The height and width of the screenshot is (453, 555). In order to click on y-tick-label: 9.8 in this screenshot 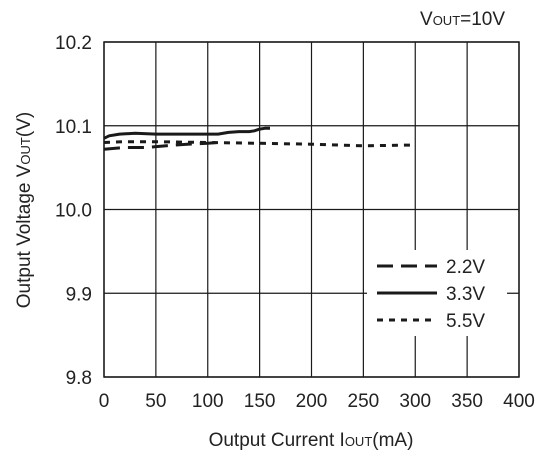, I will do `click(79, 378)`.